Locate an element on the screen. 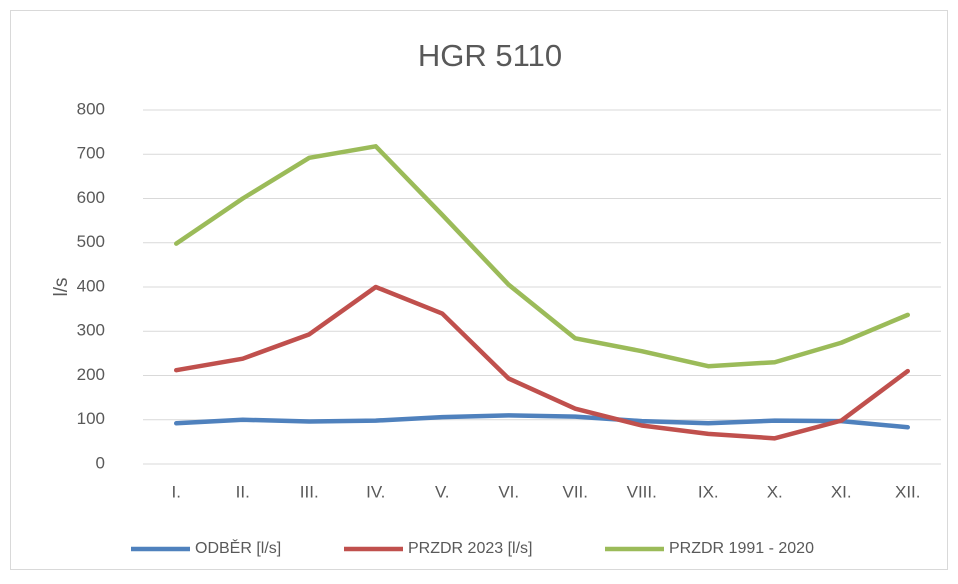 The height and width of the screenshot is (584, 958). x-tick-label: VIII. is located at coordinates (642, 491).